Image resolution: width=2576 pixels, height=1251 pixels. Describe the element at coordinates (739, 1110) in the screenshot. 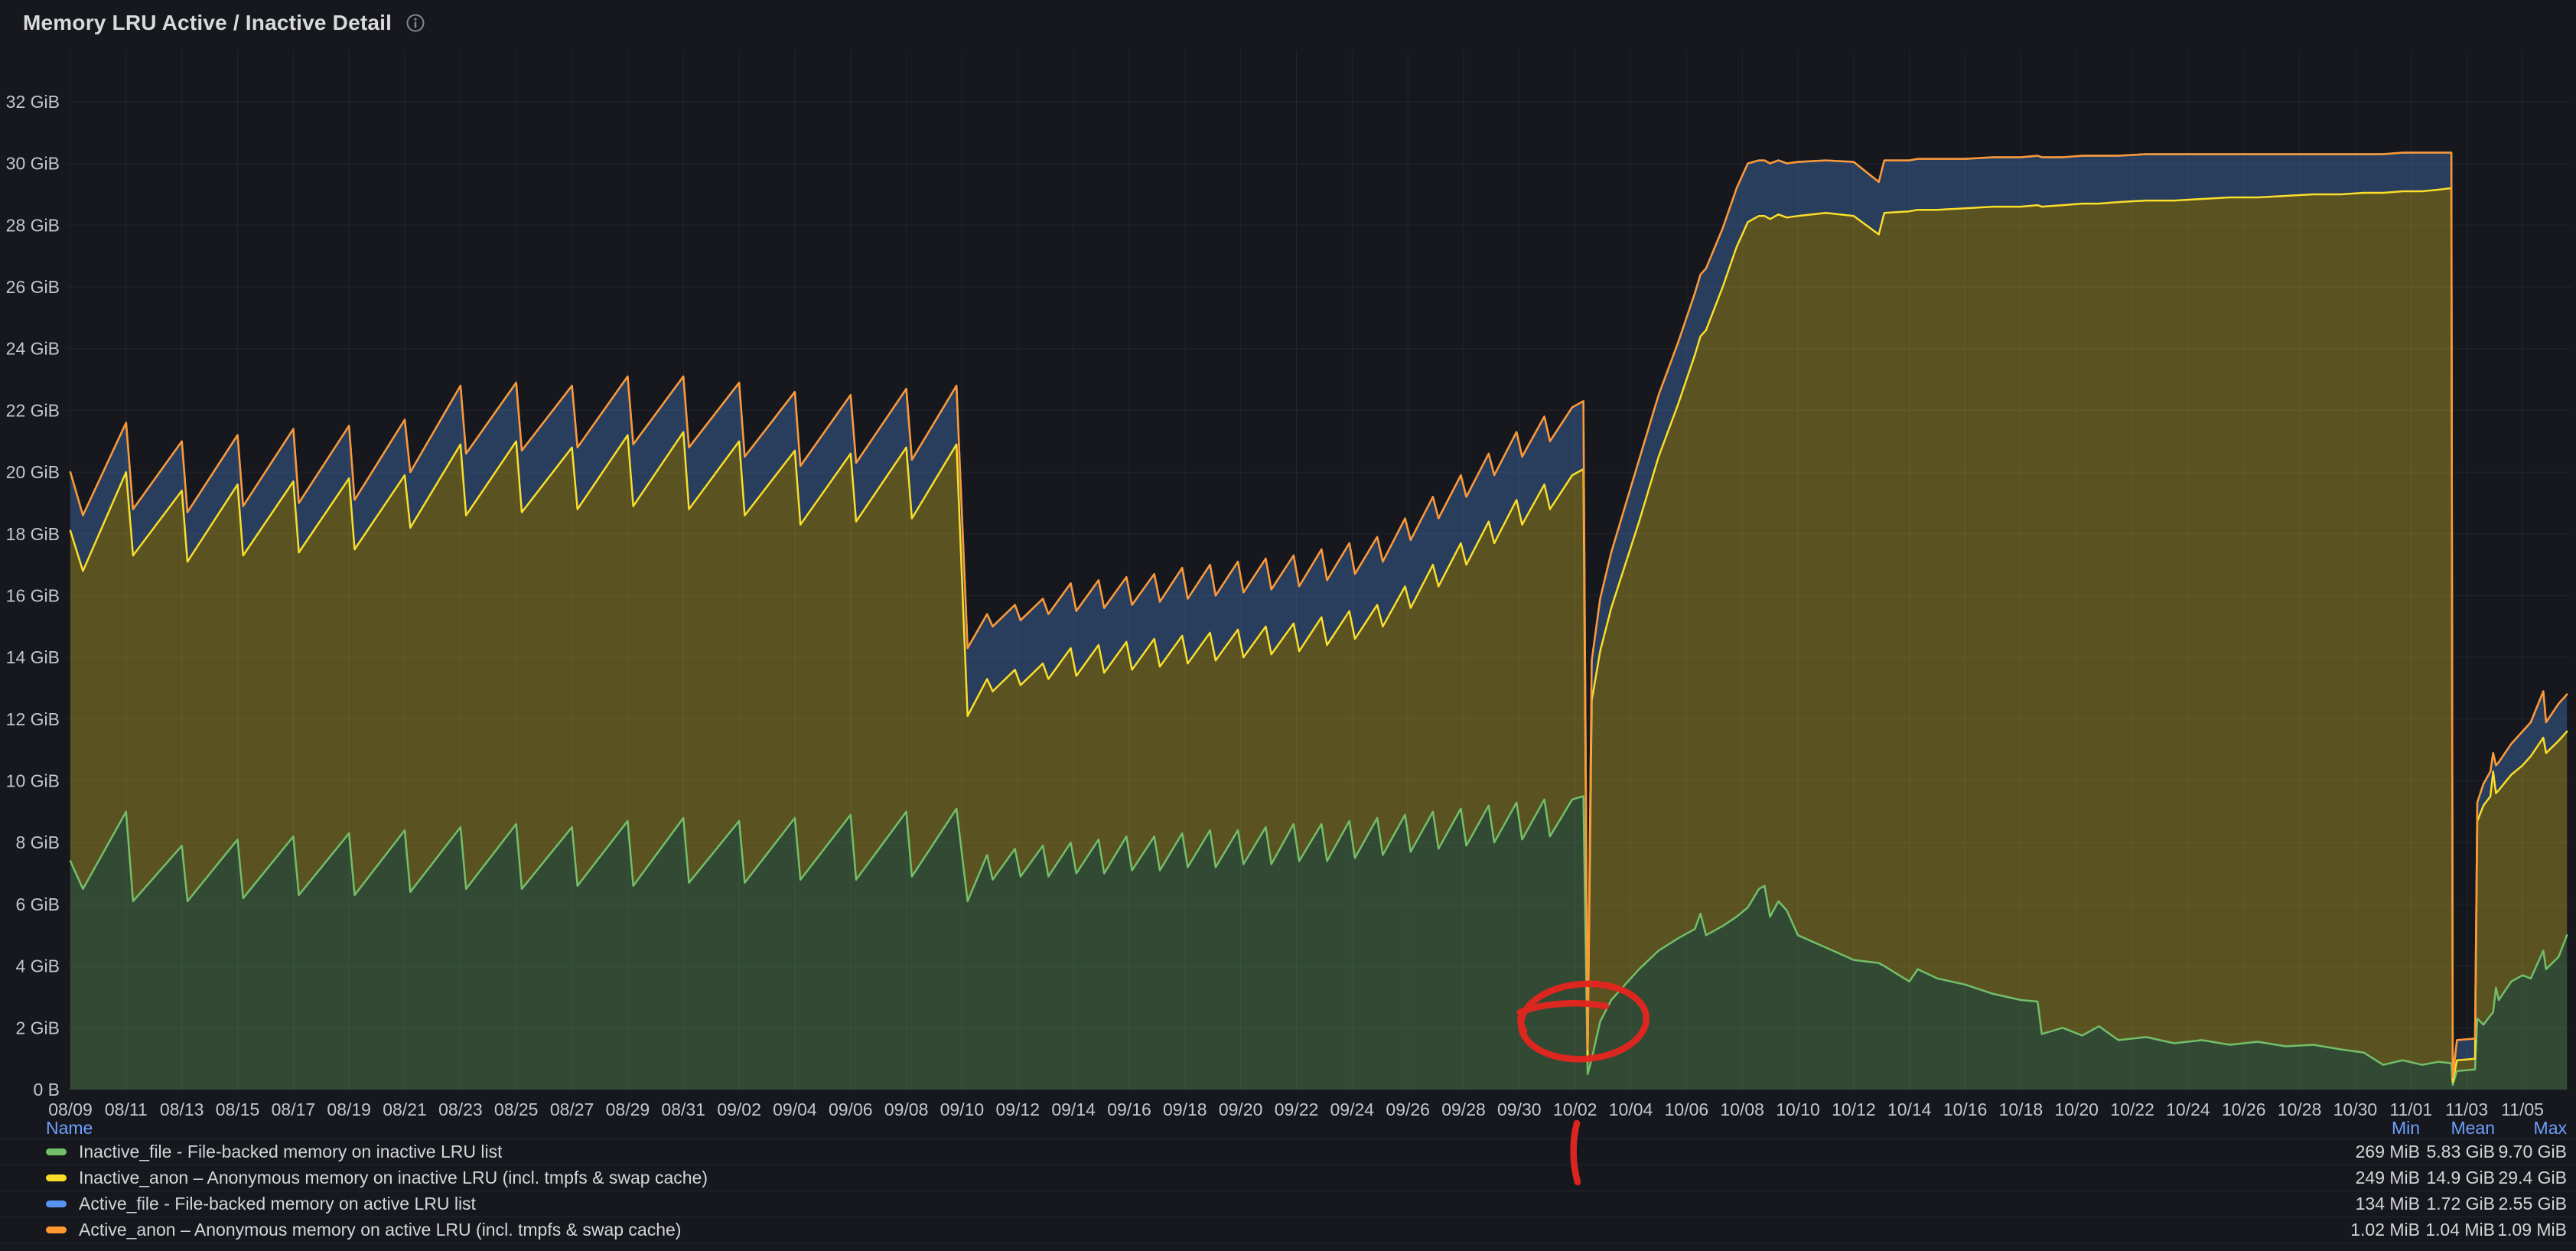

I see `x-tick-label: 09/02` at that location.